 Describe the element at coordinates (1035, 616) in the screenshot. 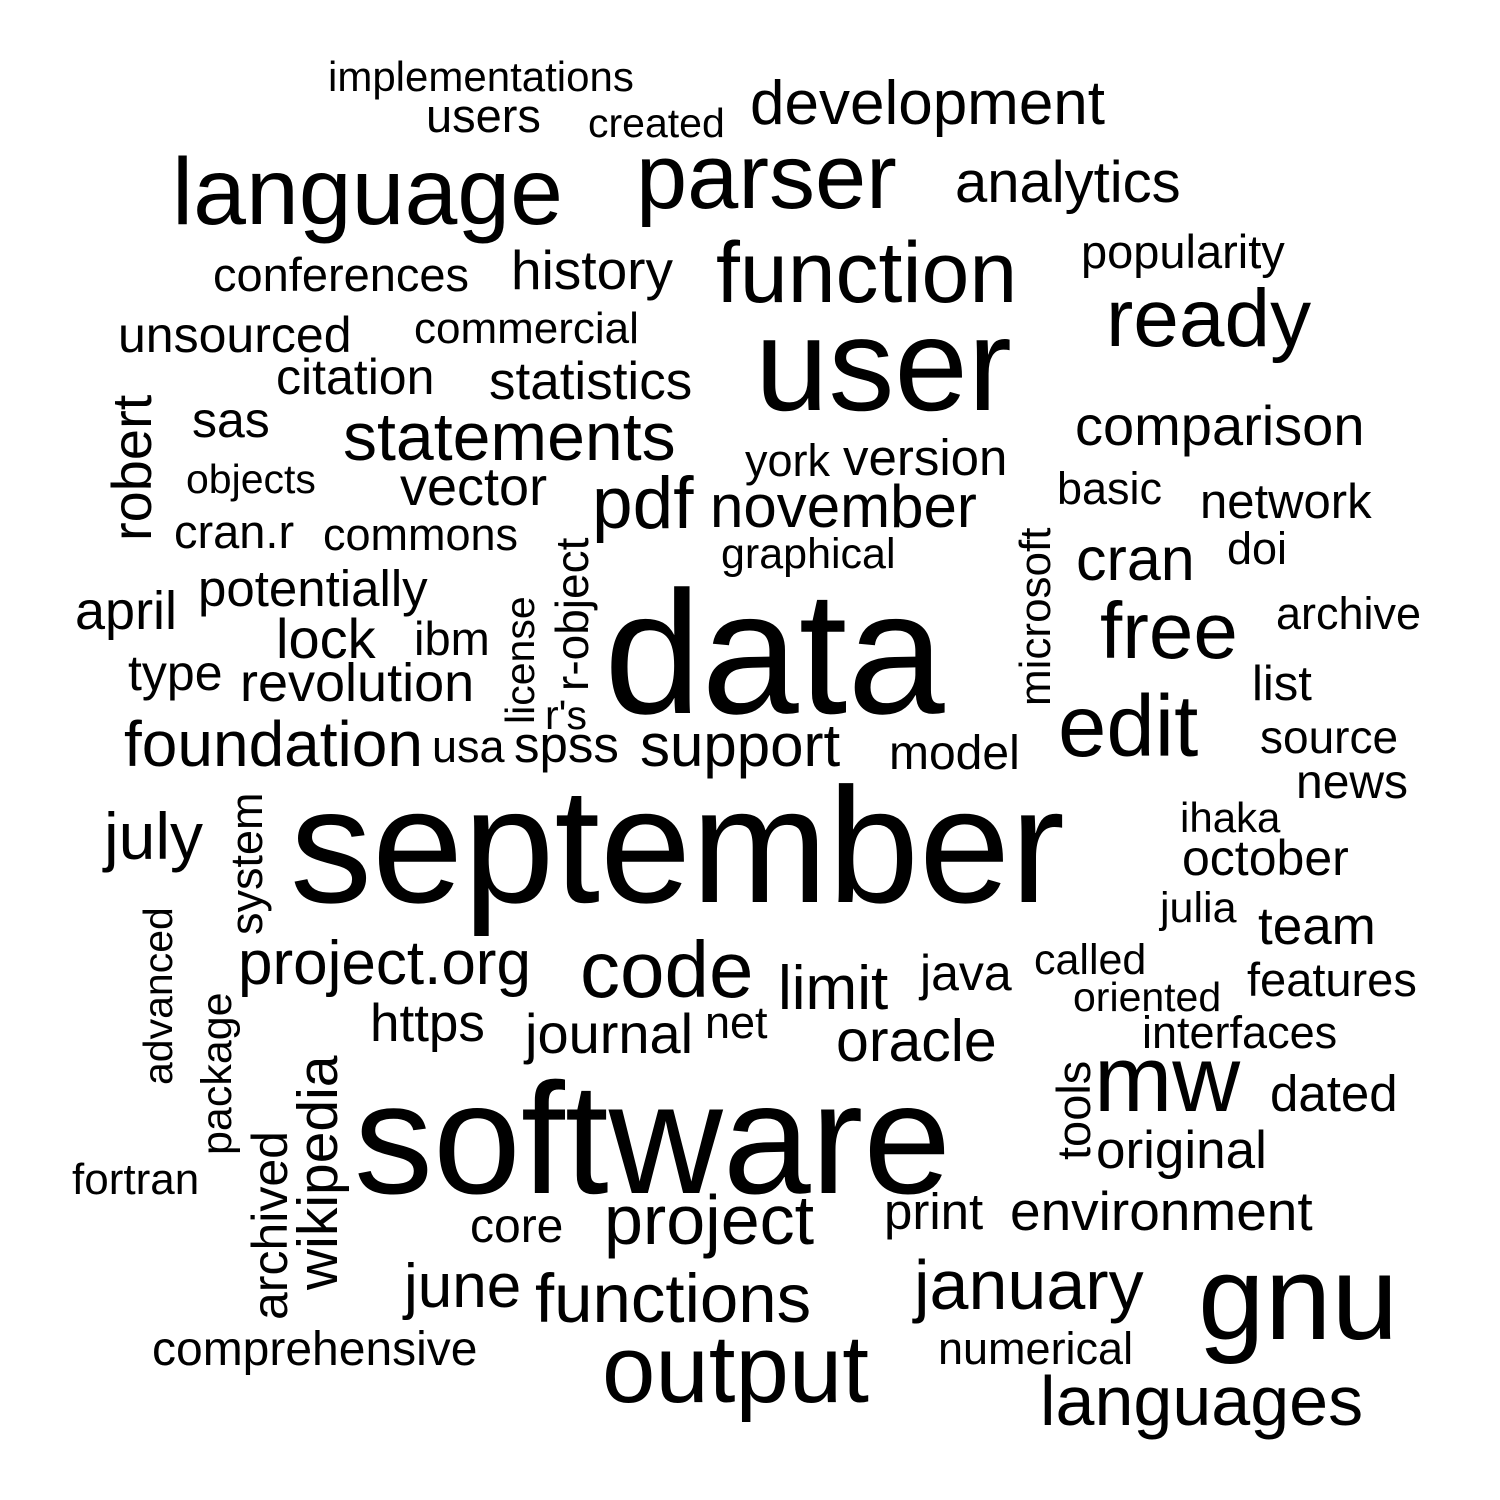

I see `word-microsoft: microsoft` at that location.